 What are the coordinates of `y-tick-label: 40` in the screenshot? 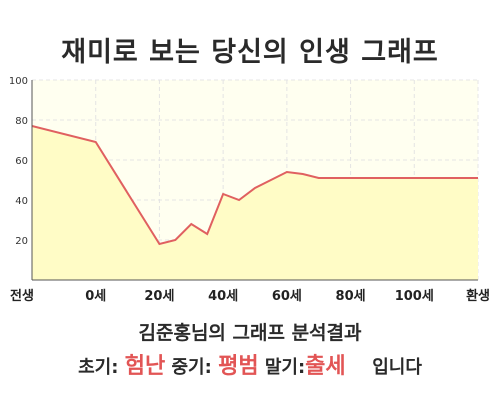 It's located at (21, 201).